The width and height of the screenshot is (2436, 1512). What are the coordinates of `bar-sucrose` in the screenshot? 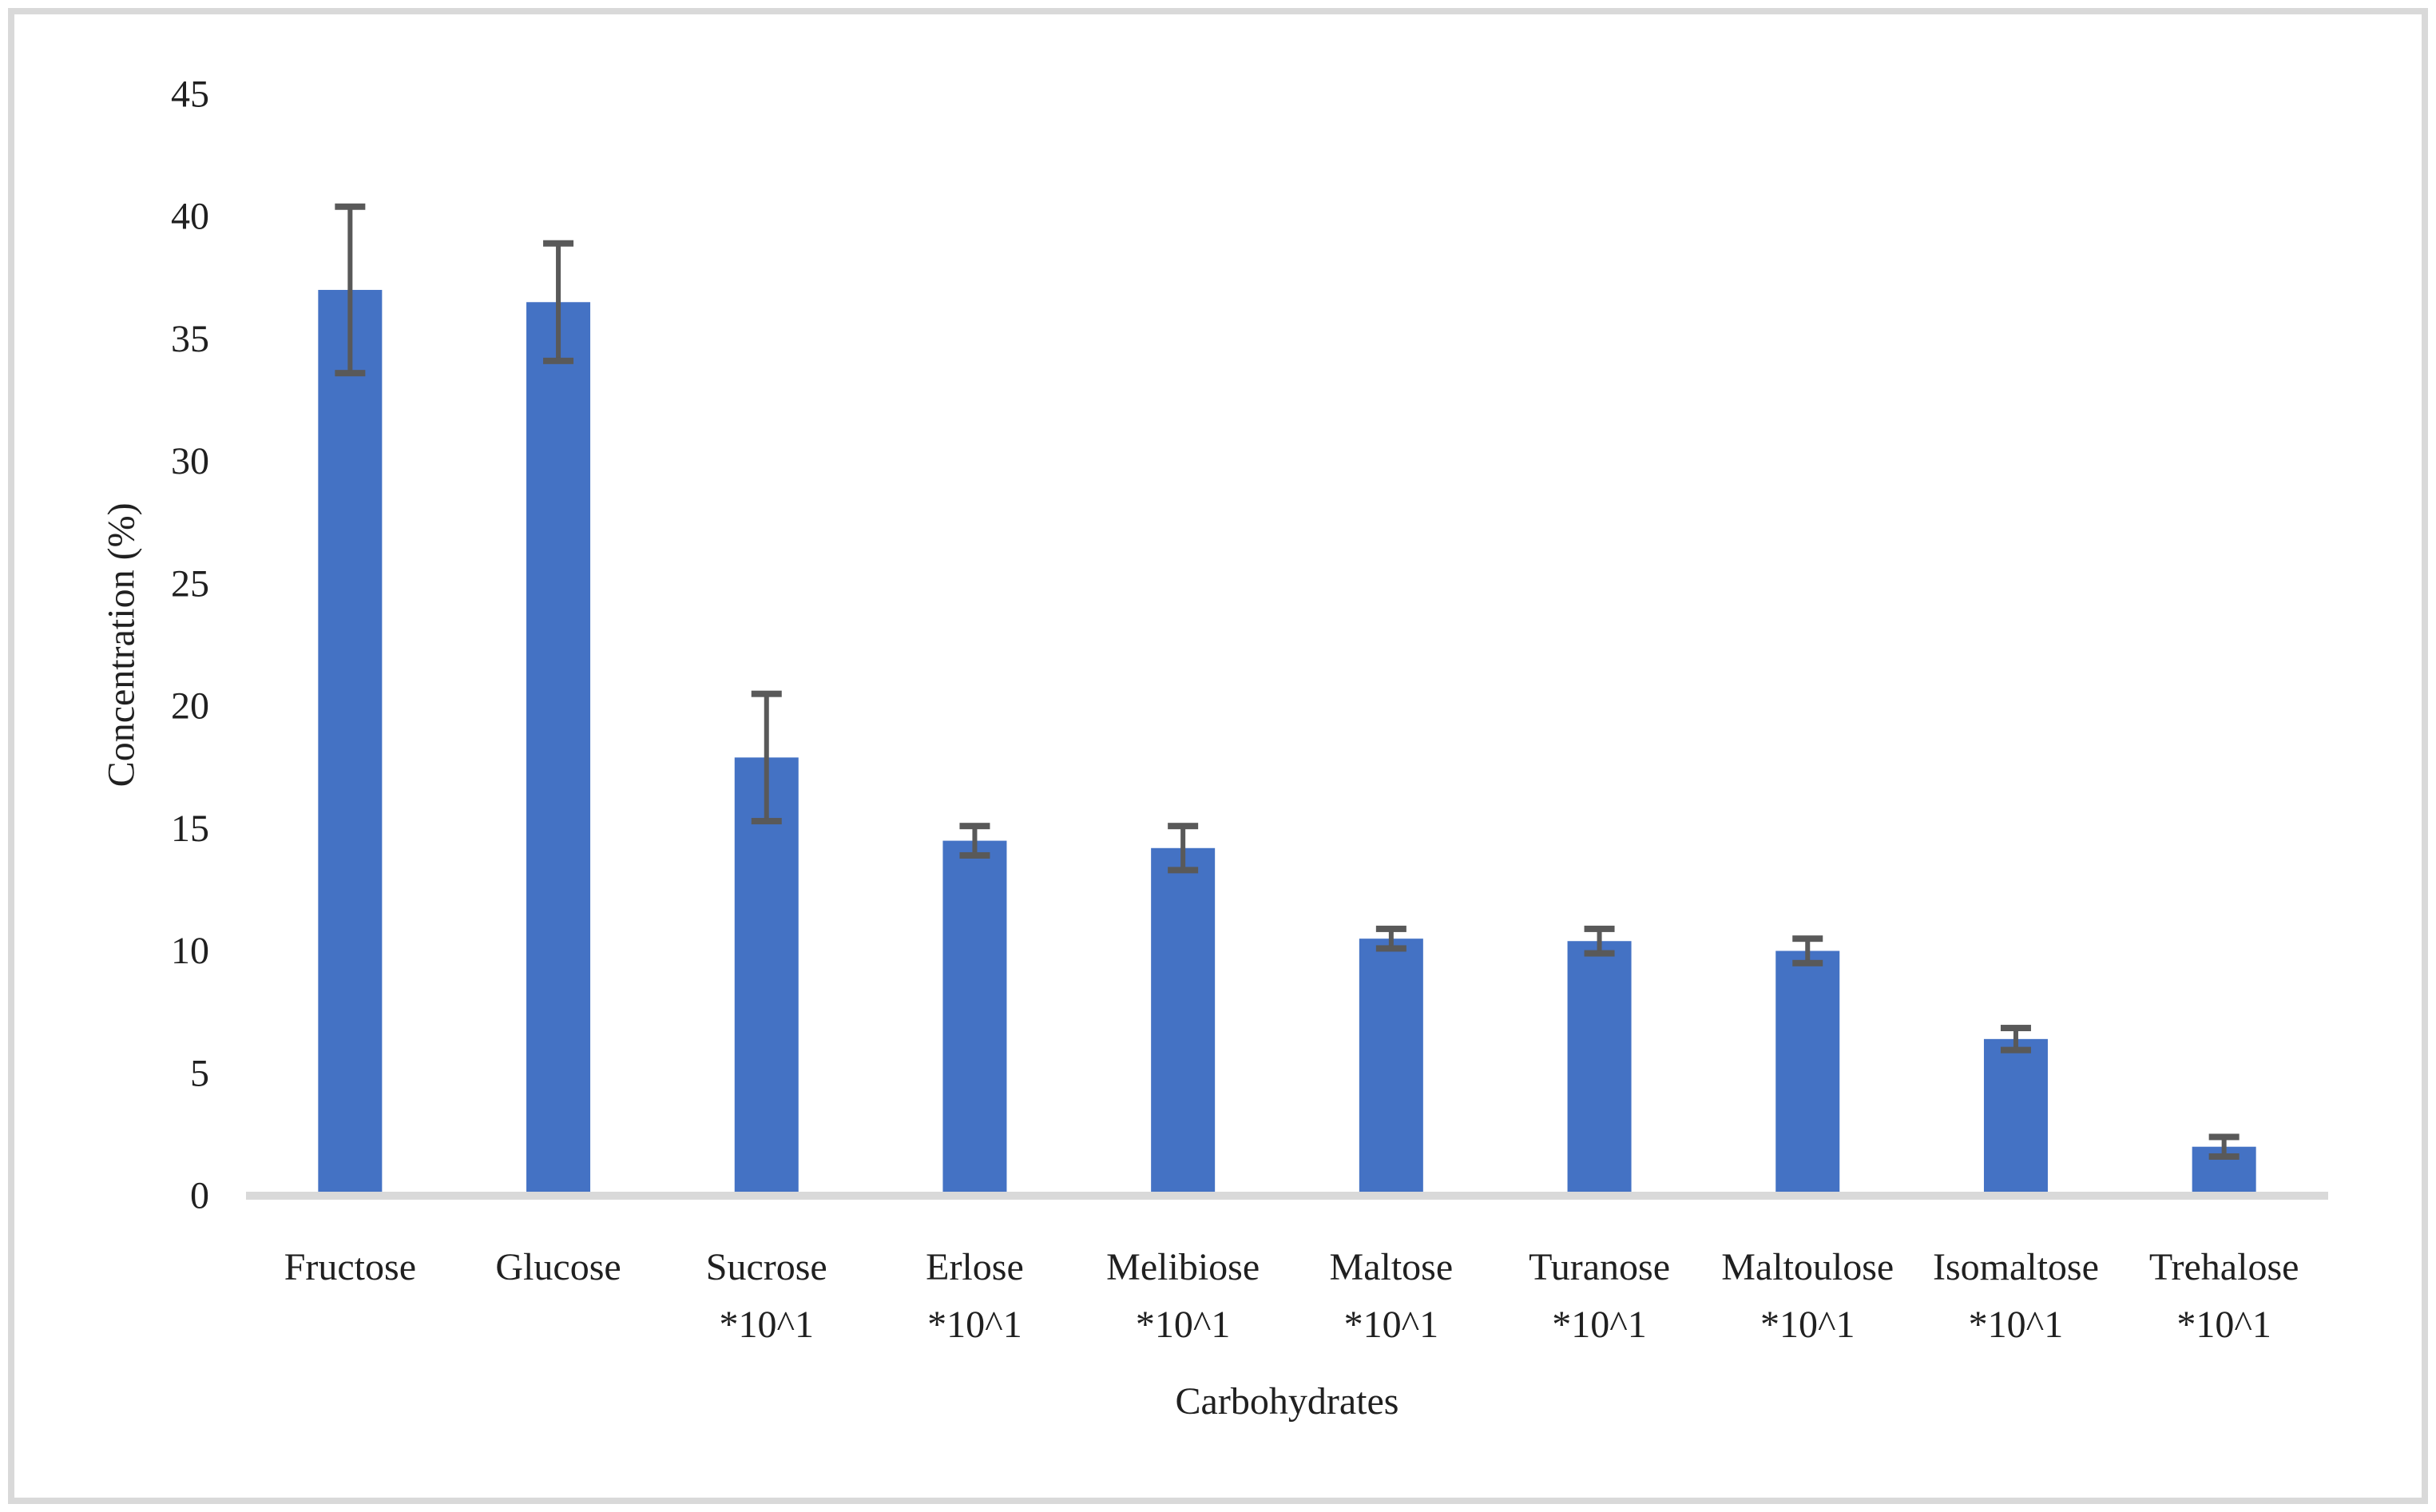 It's located at (766, 975).